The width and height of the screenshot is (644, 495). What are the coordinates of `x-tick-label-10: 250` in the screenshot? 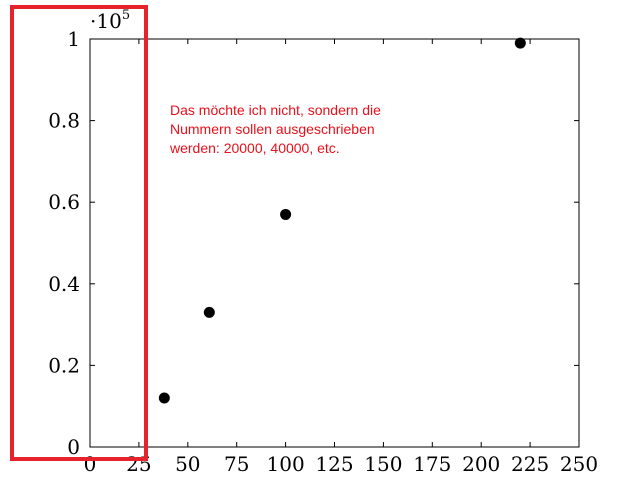 It's located at (579, 464).